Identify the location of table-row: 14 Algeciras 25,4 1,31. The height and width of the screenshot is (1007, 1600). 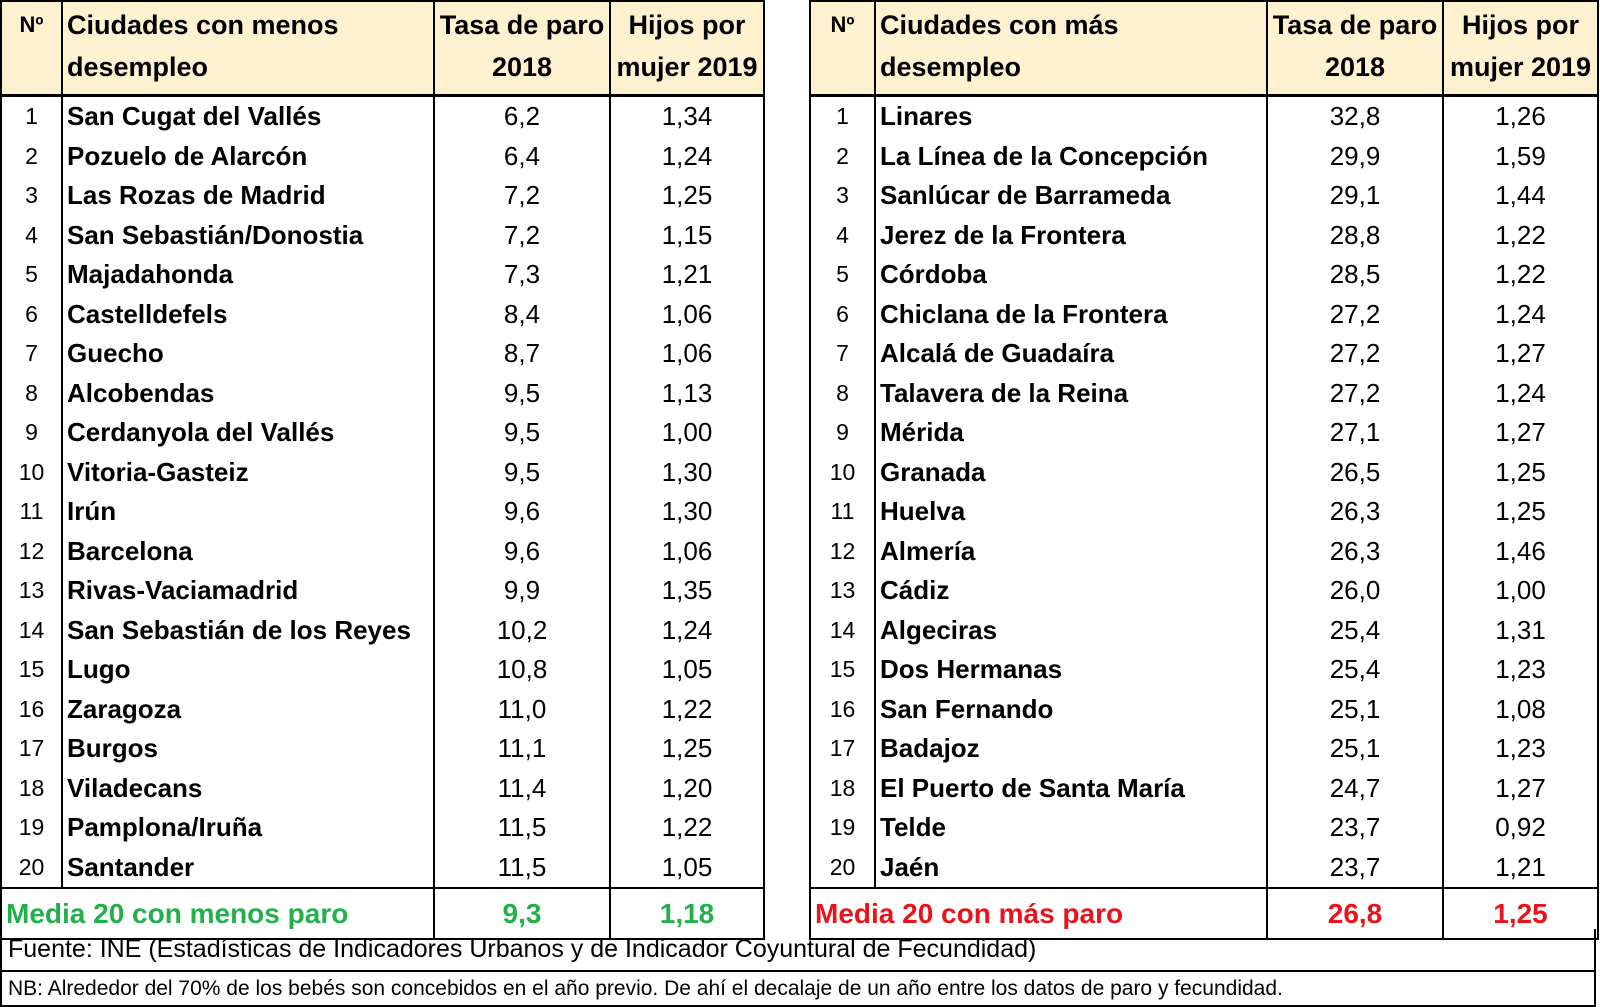
(1204, 630).